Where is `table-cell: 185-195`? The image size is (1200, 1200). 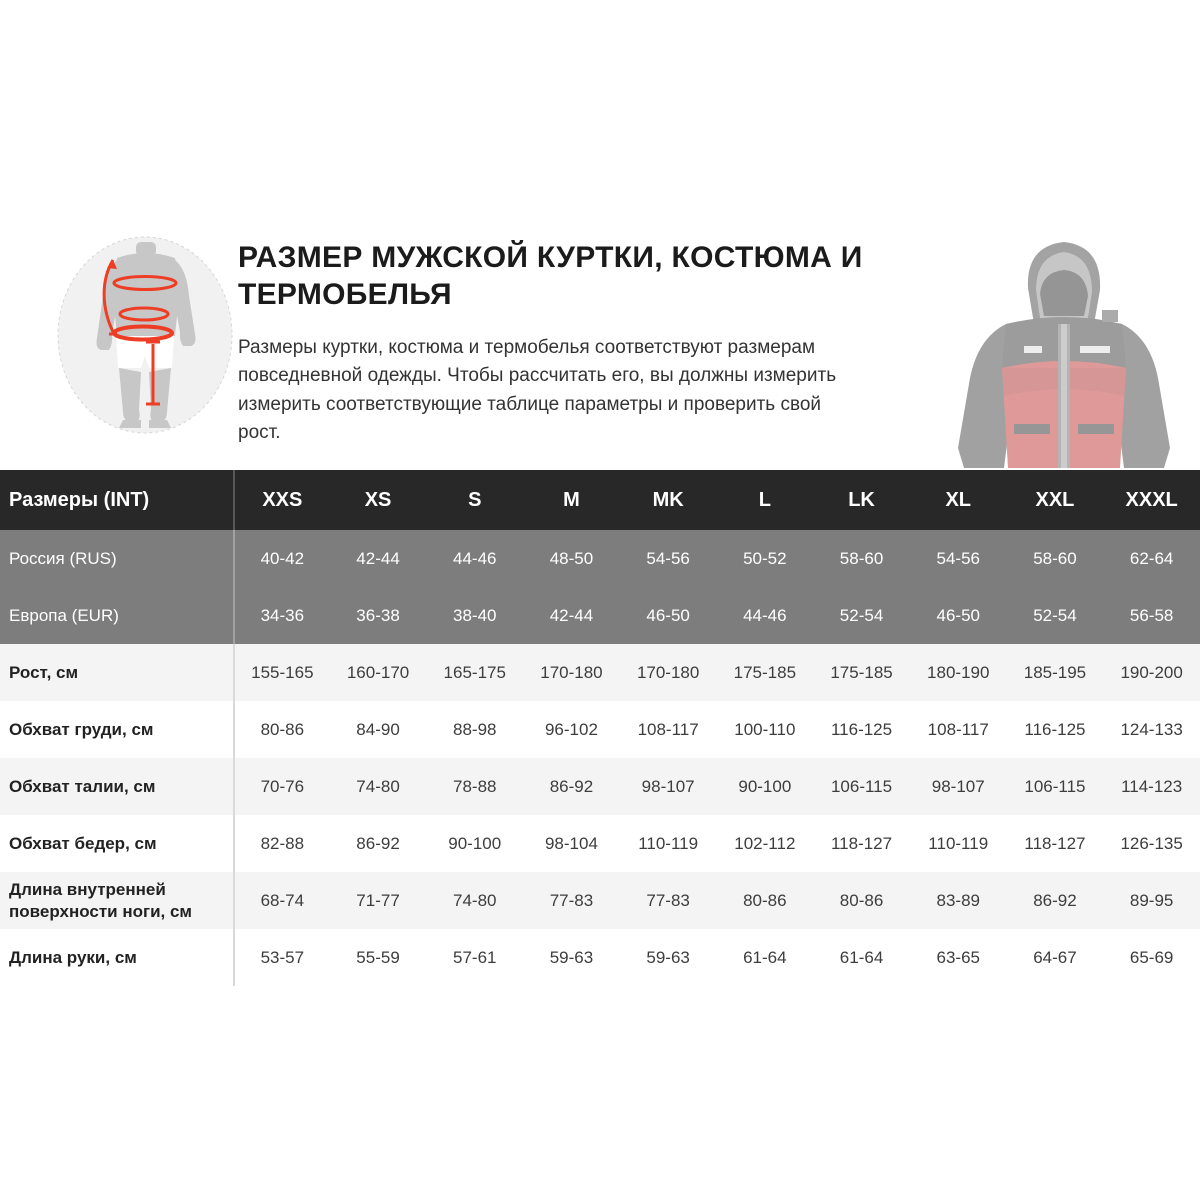 table-cell: 185-195 is located at coordinates (1055, 672).